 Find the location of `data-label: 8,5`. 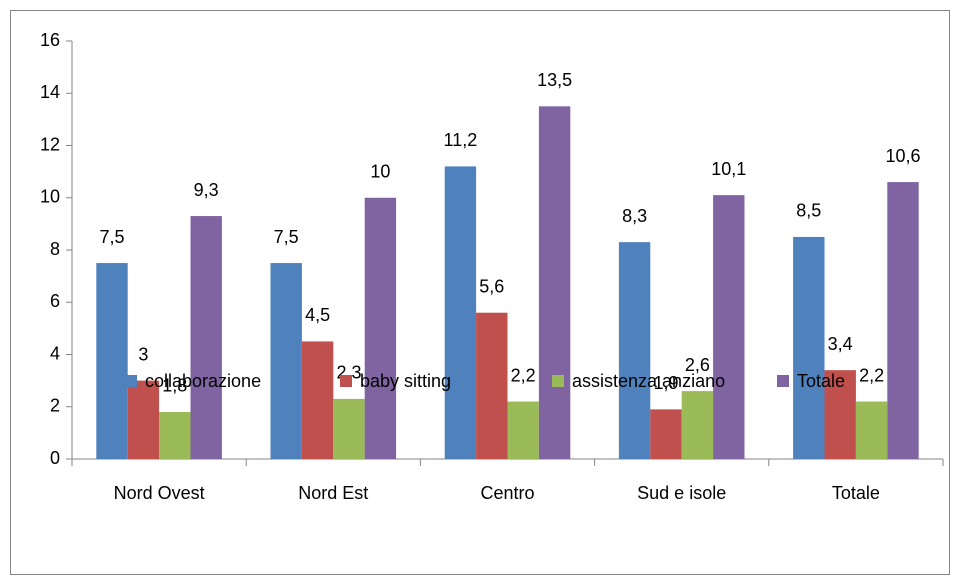

data-label: 8,5 is located at coordinates (808, 211).